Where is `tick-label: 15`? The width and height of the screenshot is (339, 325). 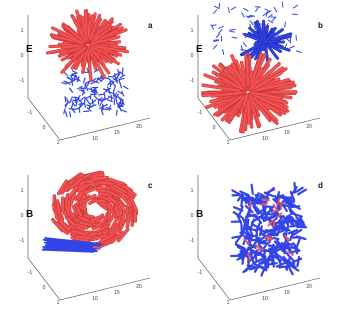 tick-label: 15 is located at coordinates (287, 133).